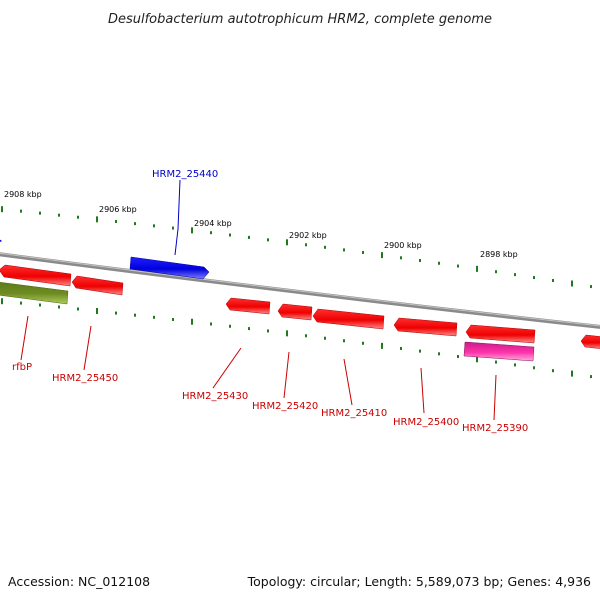  Describe the element at coordinates (22, 367) in the screenshot. I see `gene-label-rfbp: rfbP` at that location.